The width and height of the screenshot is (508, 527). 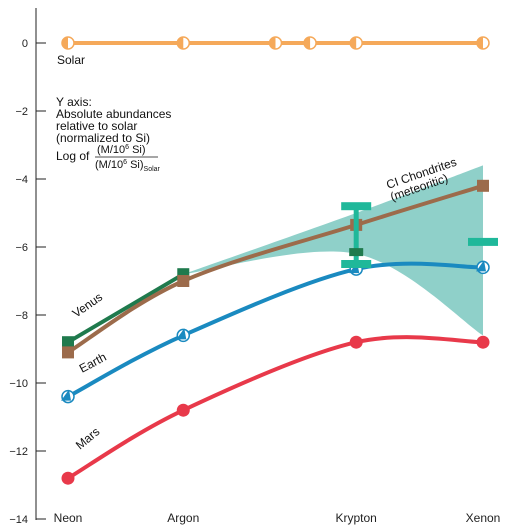 What do you see at coordinates (74, 102) in the screenshot?
I see `y-axis-note-line1: Y axis:` at bounding box center [74, 102].